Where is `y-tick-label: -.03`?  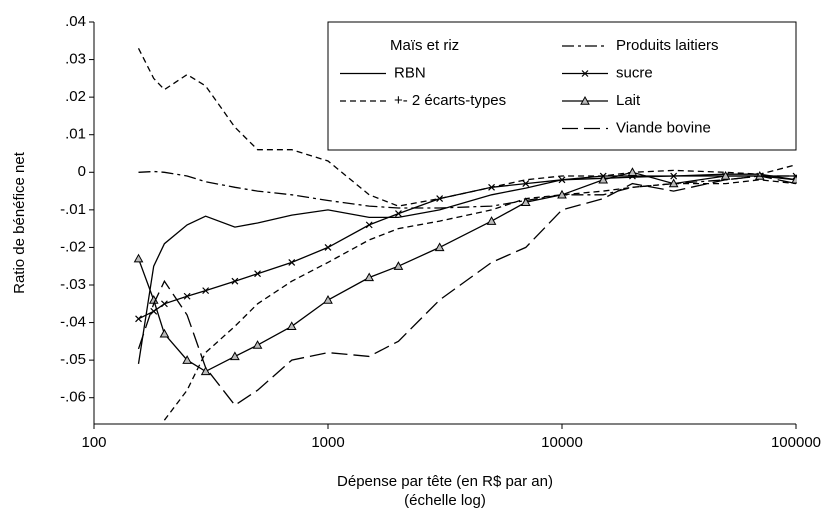 y-tick-label: -.03 is located at coordinates (73, 284).